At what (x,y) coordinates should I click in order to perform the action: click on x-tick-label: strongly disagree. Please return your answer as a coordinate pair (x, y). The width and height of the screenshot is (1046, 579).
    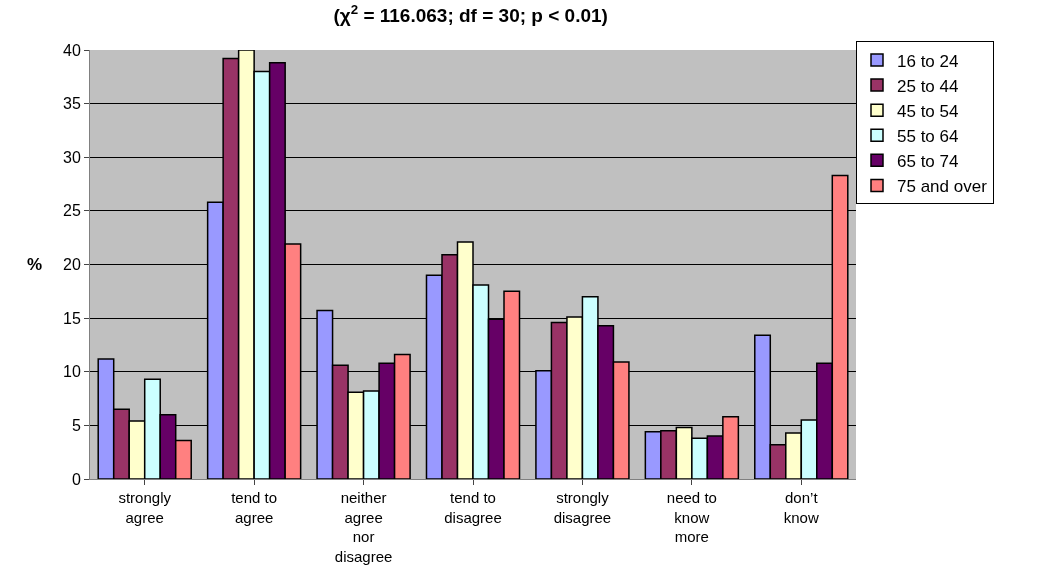
    Looking at the image, I should click on (582, 507).